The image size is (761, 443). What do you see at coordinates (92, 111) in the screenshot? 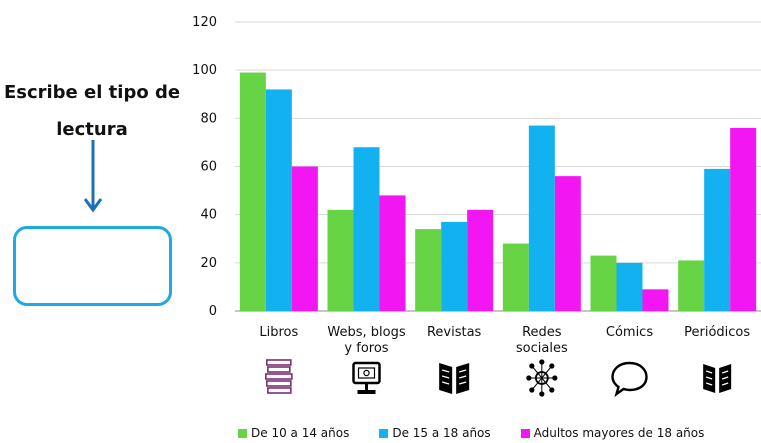
I see `prompt-title: Escribe el tipo de lectura` at bounding box center [92, 111].